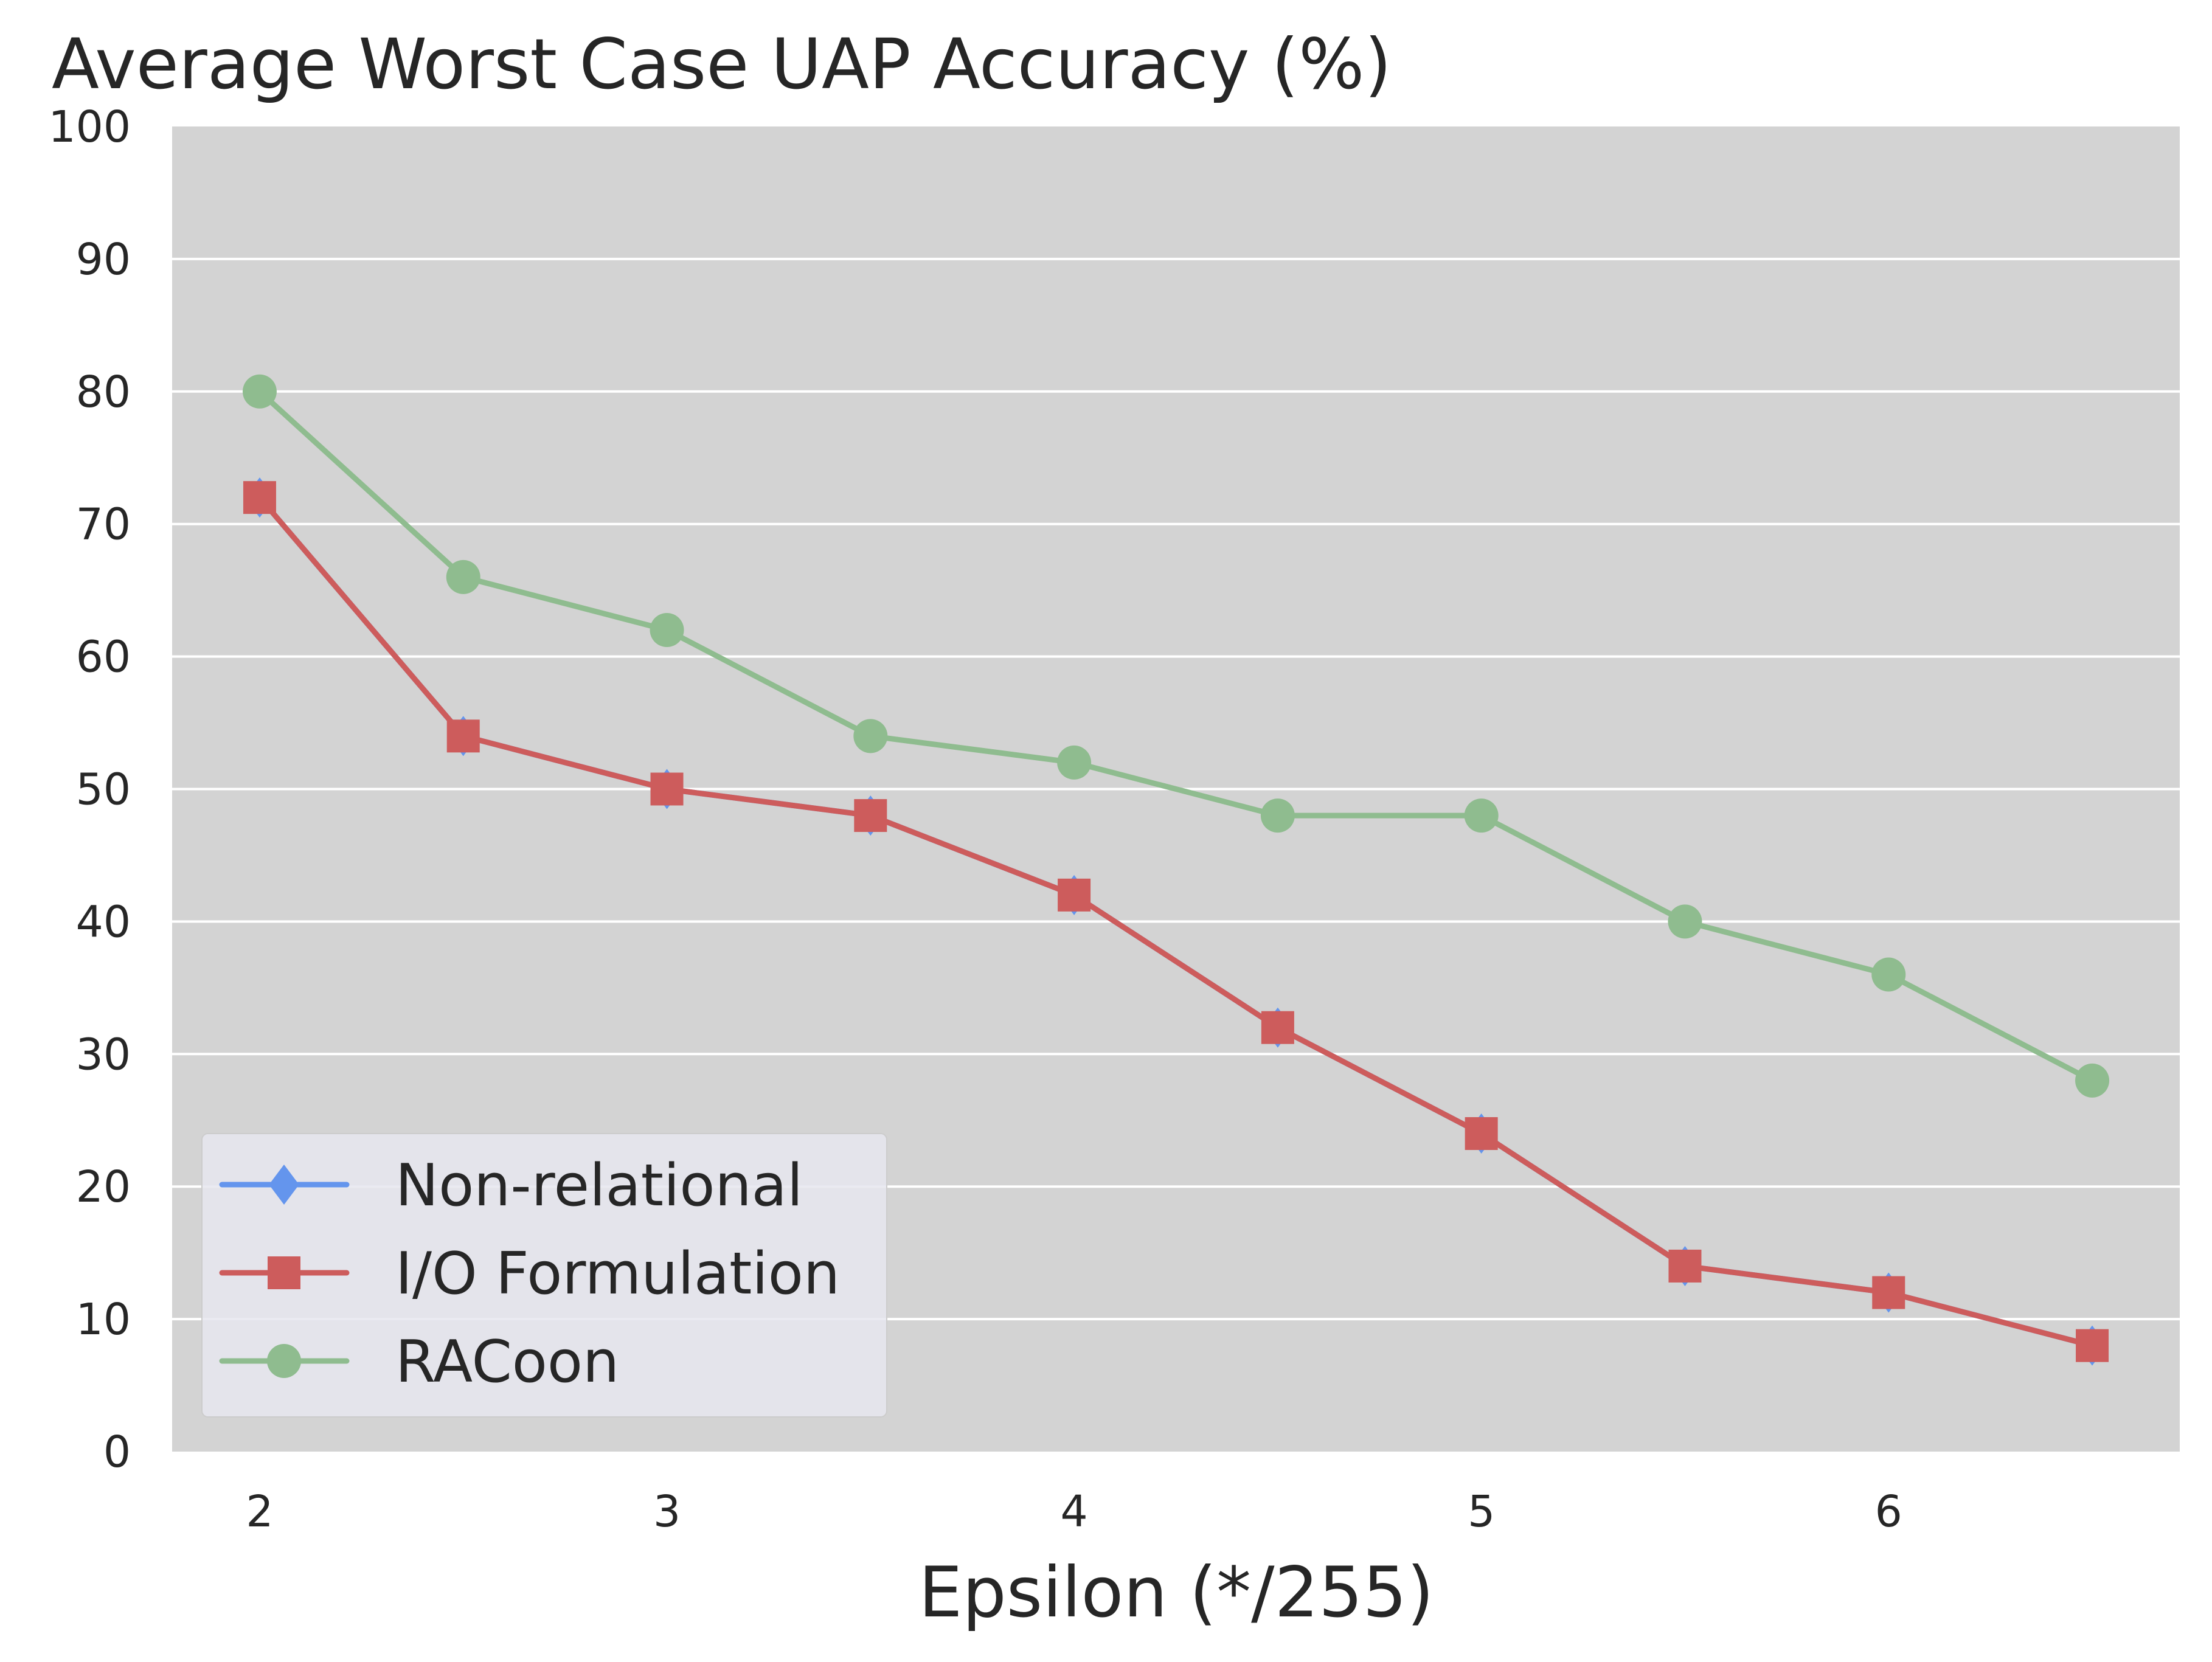 Image resolution: width=2212 pixels, height=1662 pixels. Describe the element at coordinates (507, 1362) in the screenshot. I see `legend-label-racoon: RACoon` at that location.